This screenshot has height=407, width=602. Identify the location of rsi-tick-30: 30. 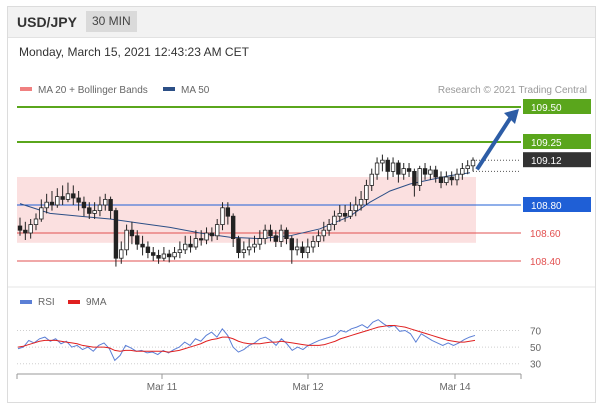
(536, 365).